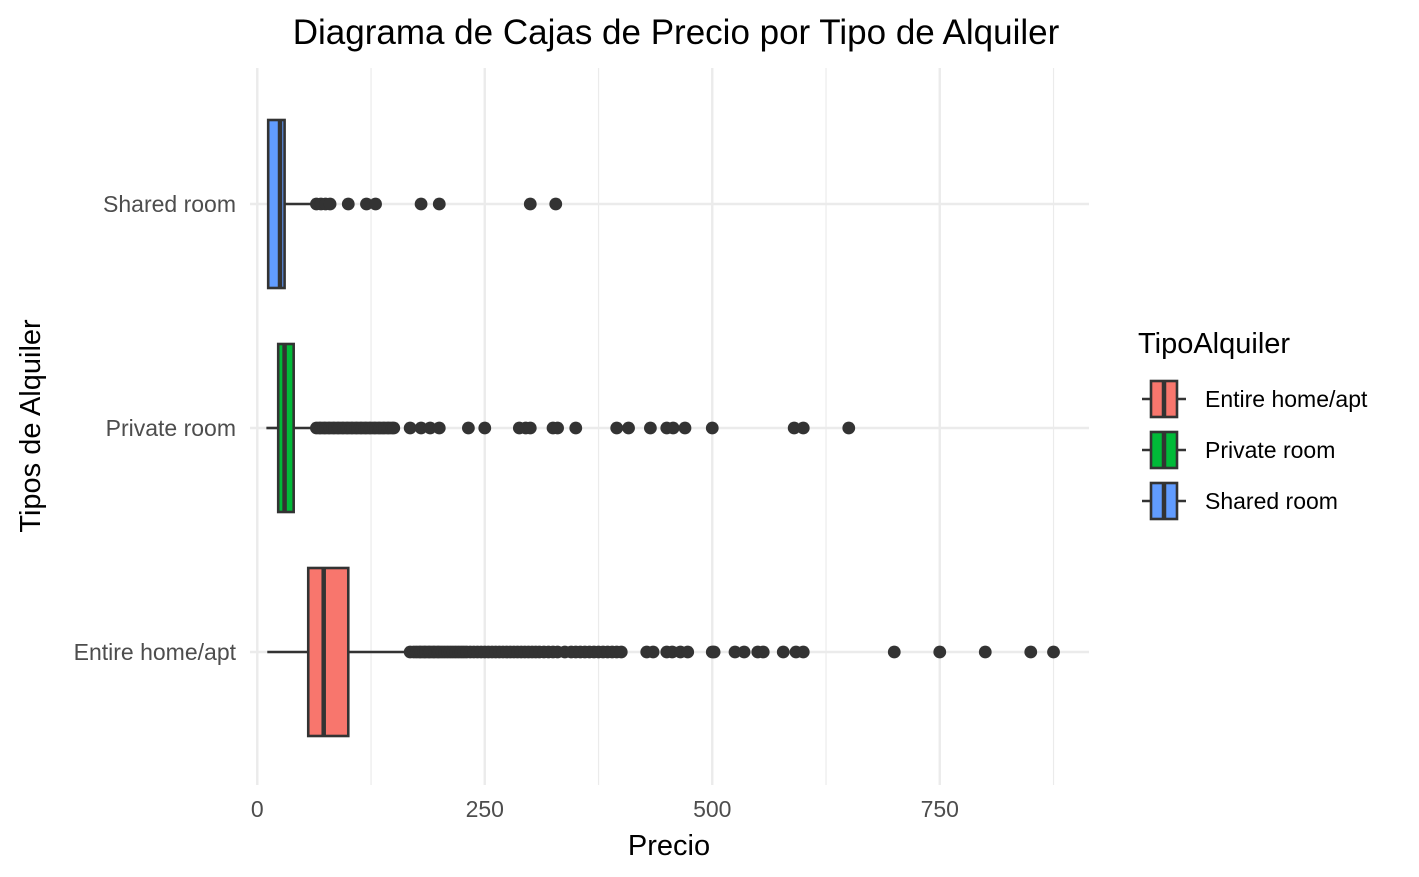 This screenshot has height=877, width=1419. I want to click on legend-label: Shared room, so click(1271, 501).